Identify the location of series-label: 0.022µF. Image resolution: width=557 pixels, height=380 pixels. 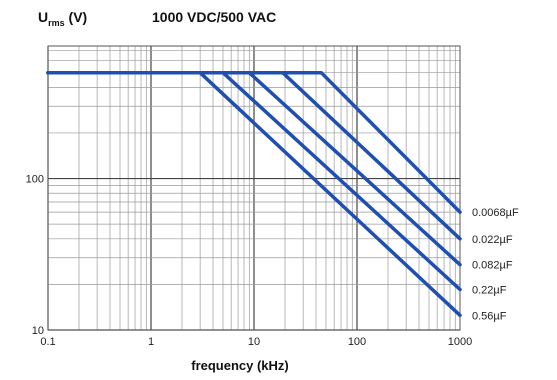
(492, 240).